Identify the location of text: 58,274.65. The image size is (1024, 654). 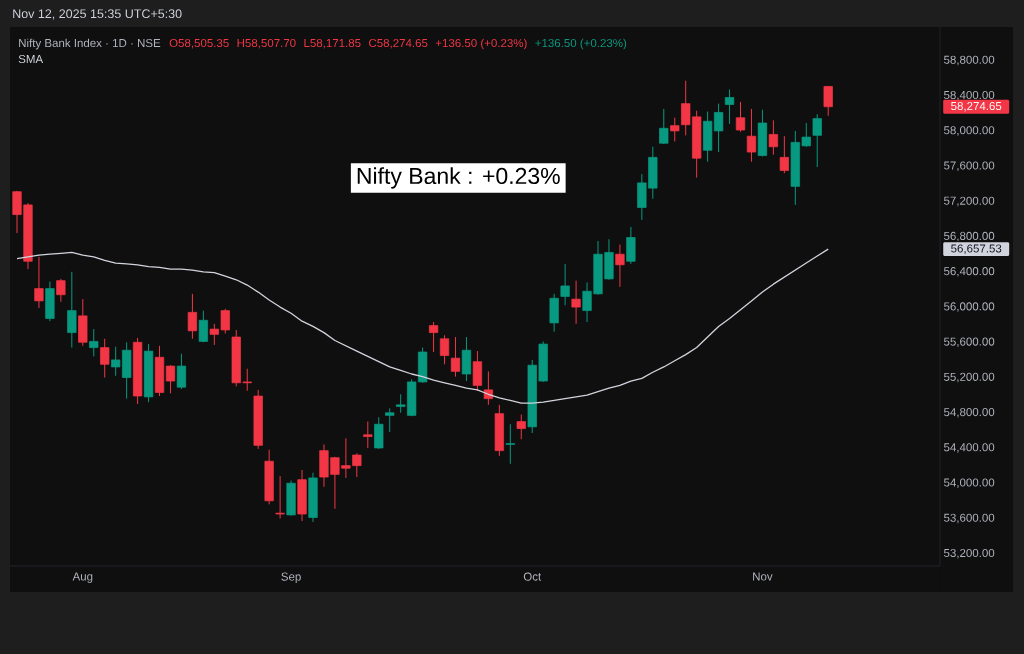
(976, 106).